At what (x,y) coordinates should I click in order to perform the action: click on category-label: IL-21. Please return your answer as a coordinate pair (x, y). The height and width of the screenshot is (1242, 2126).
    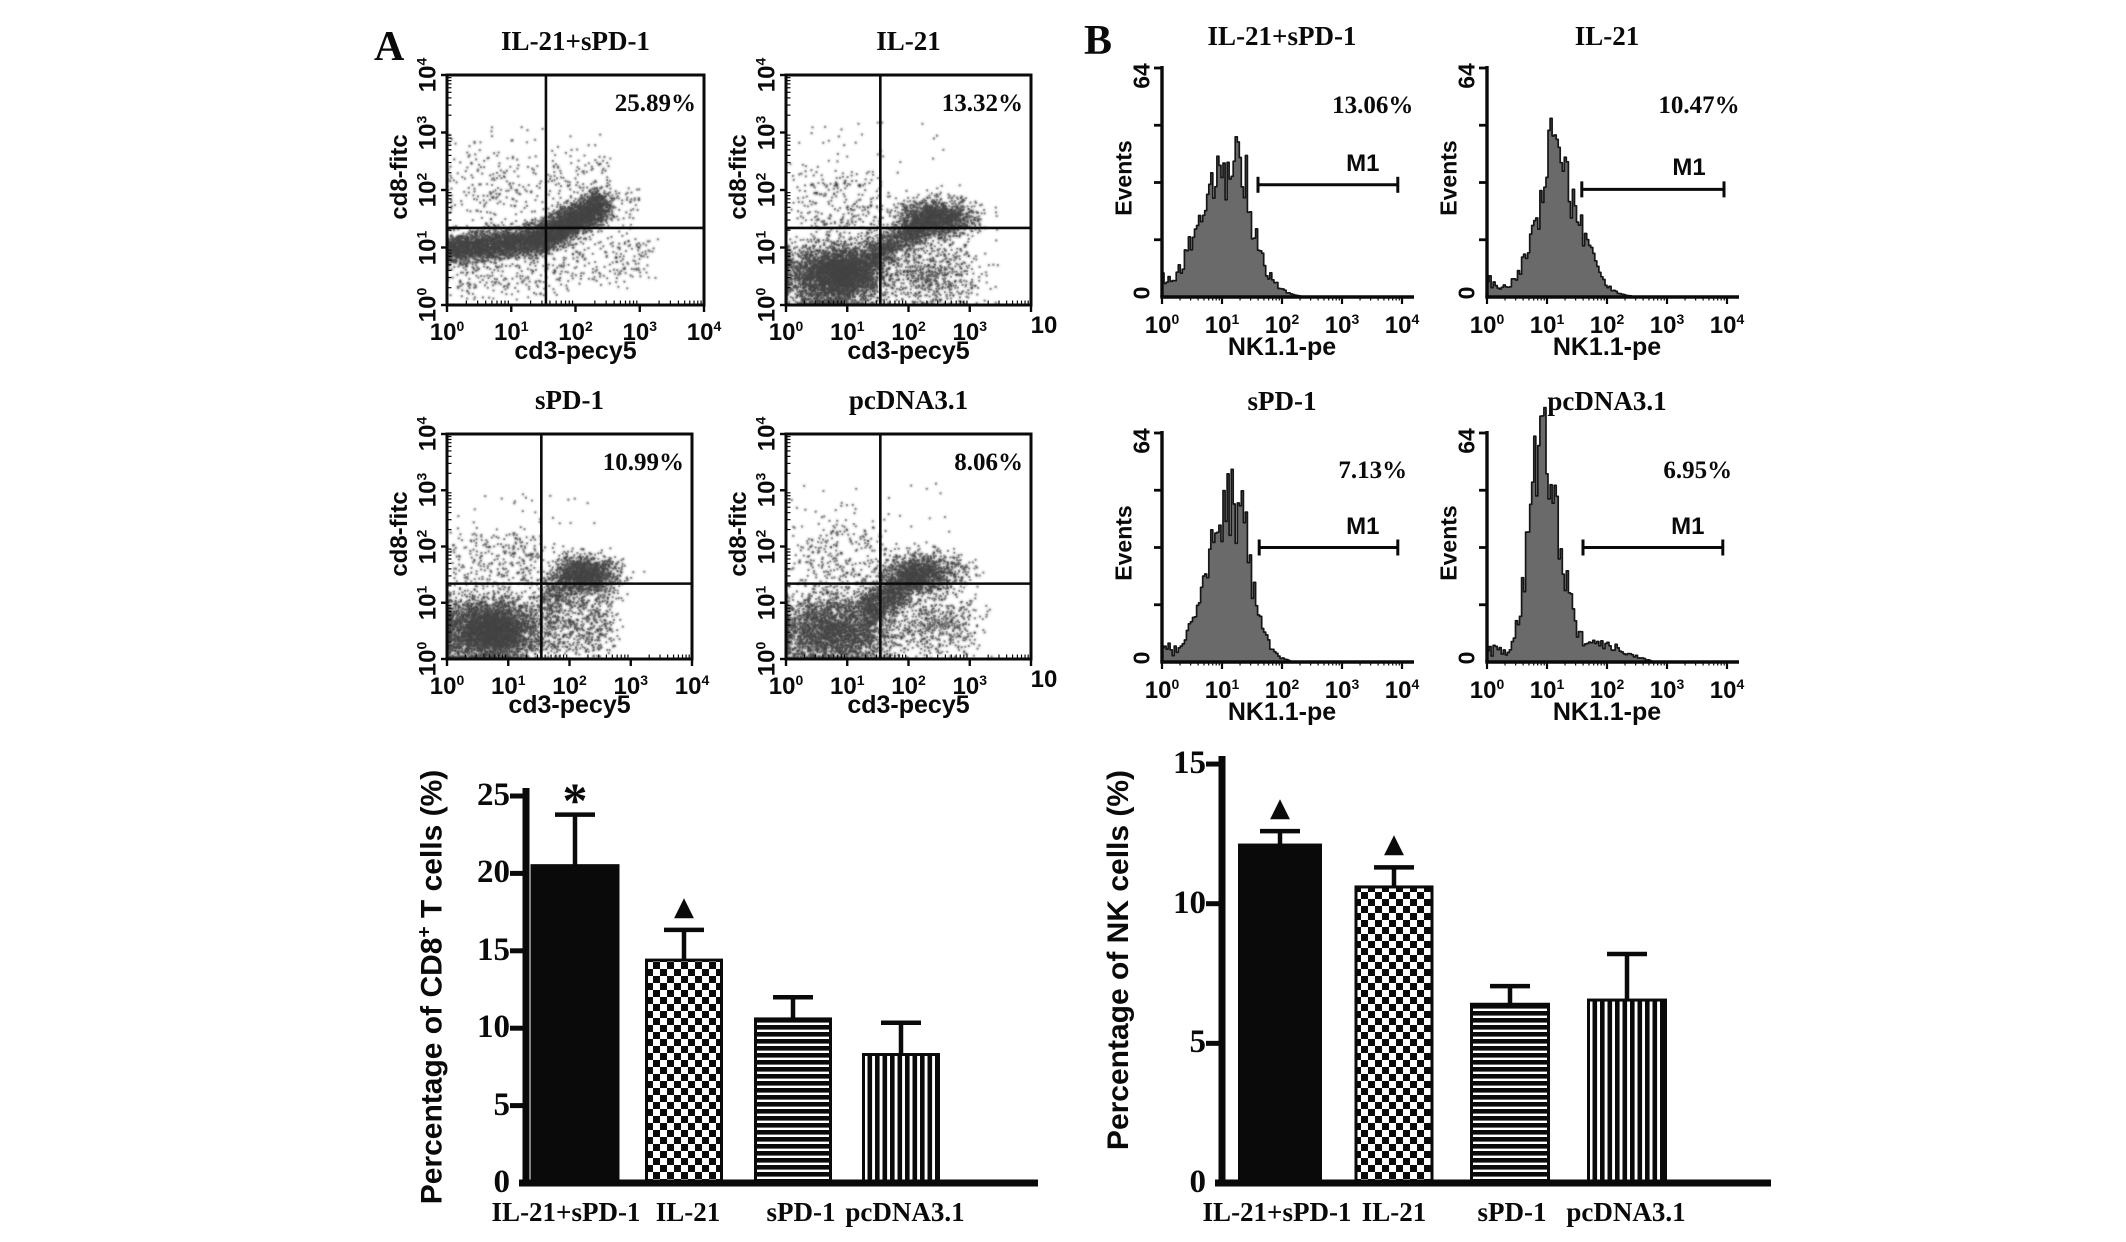
    Looking at the image, I should click on (1394, 1212).